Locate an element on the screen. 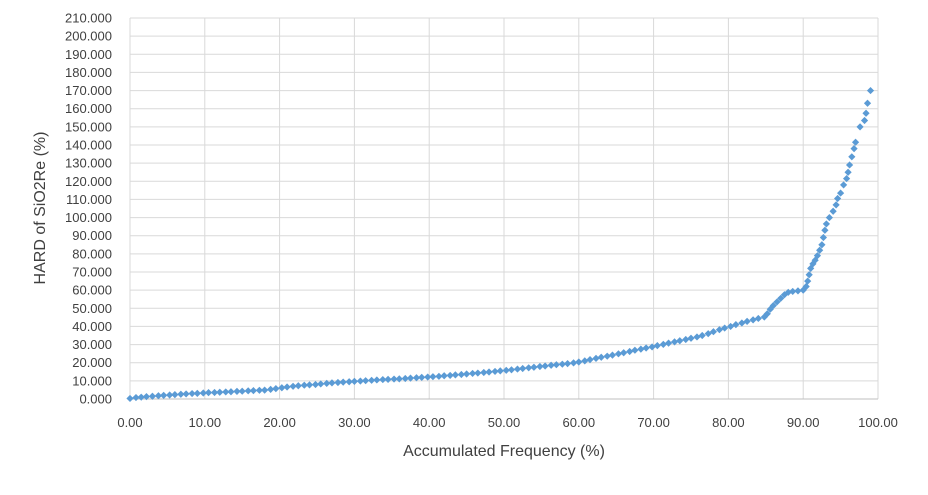 This screenshot has width=928, height=495. y-tick-label: 140.000 is located at coordinates (88, 145).